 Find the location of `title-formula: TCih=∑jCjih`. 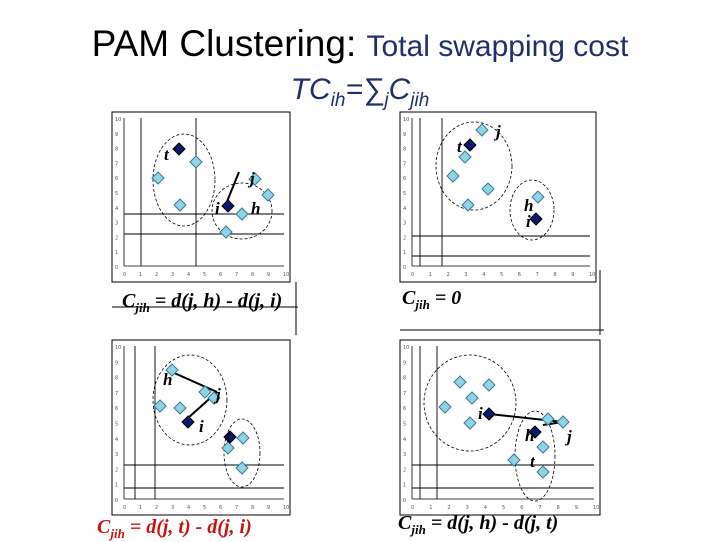

title-formula: TCih=∑jCjih is located at coordinates (360, 95).